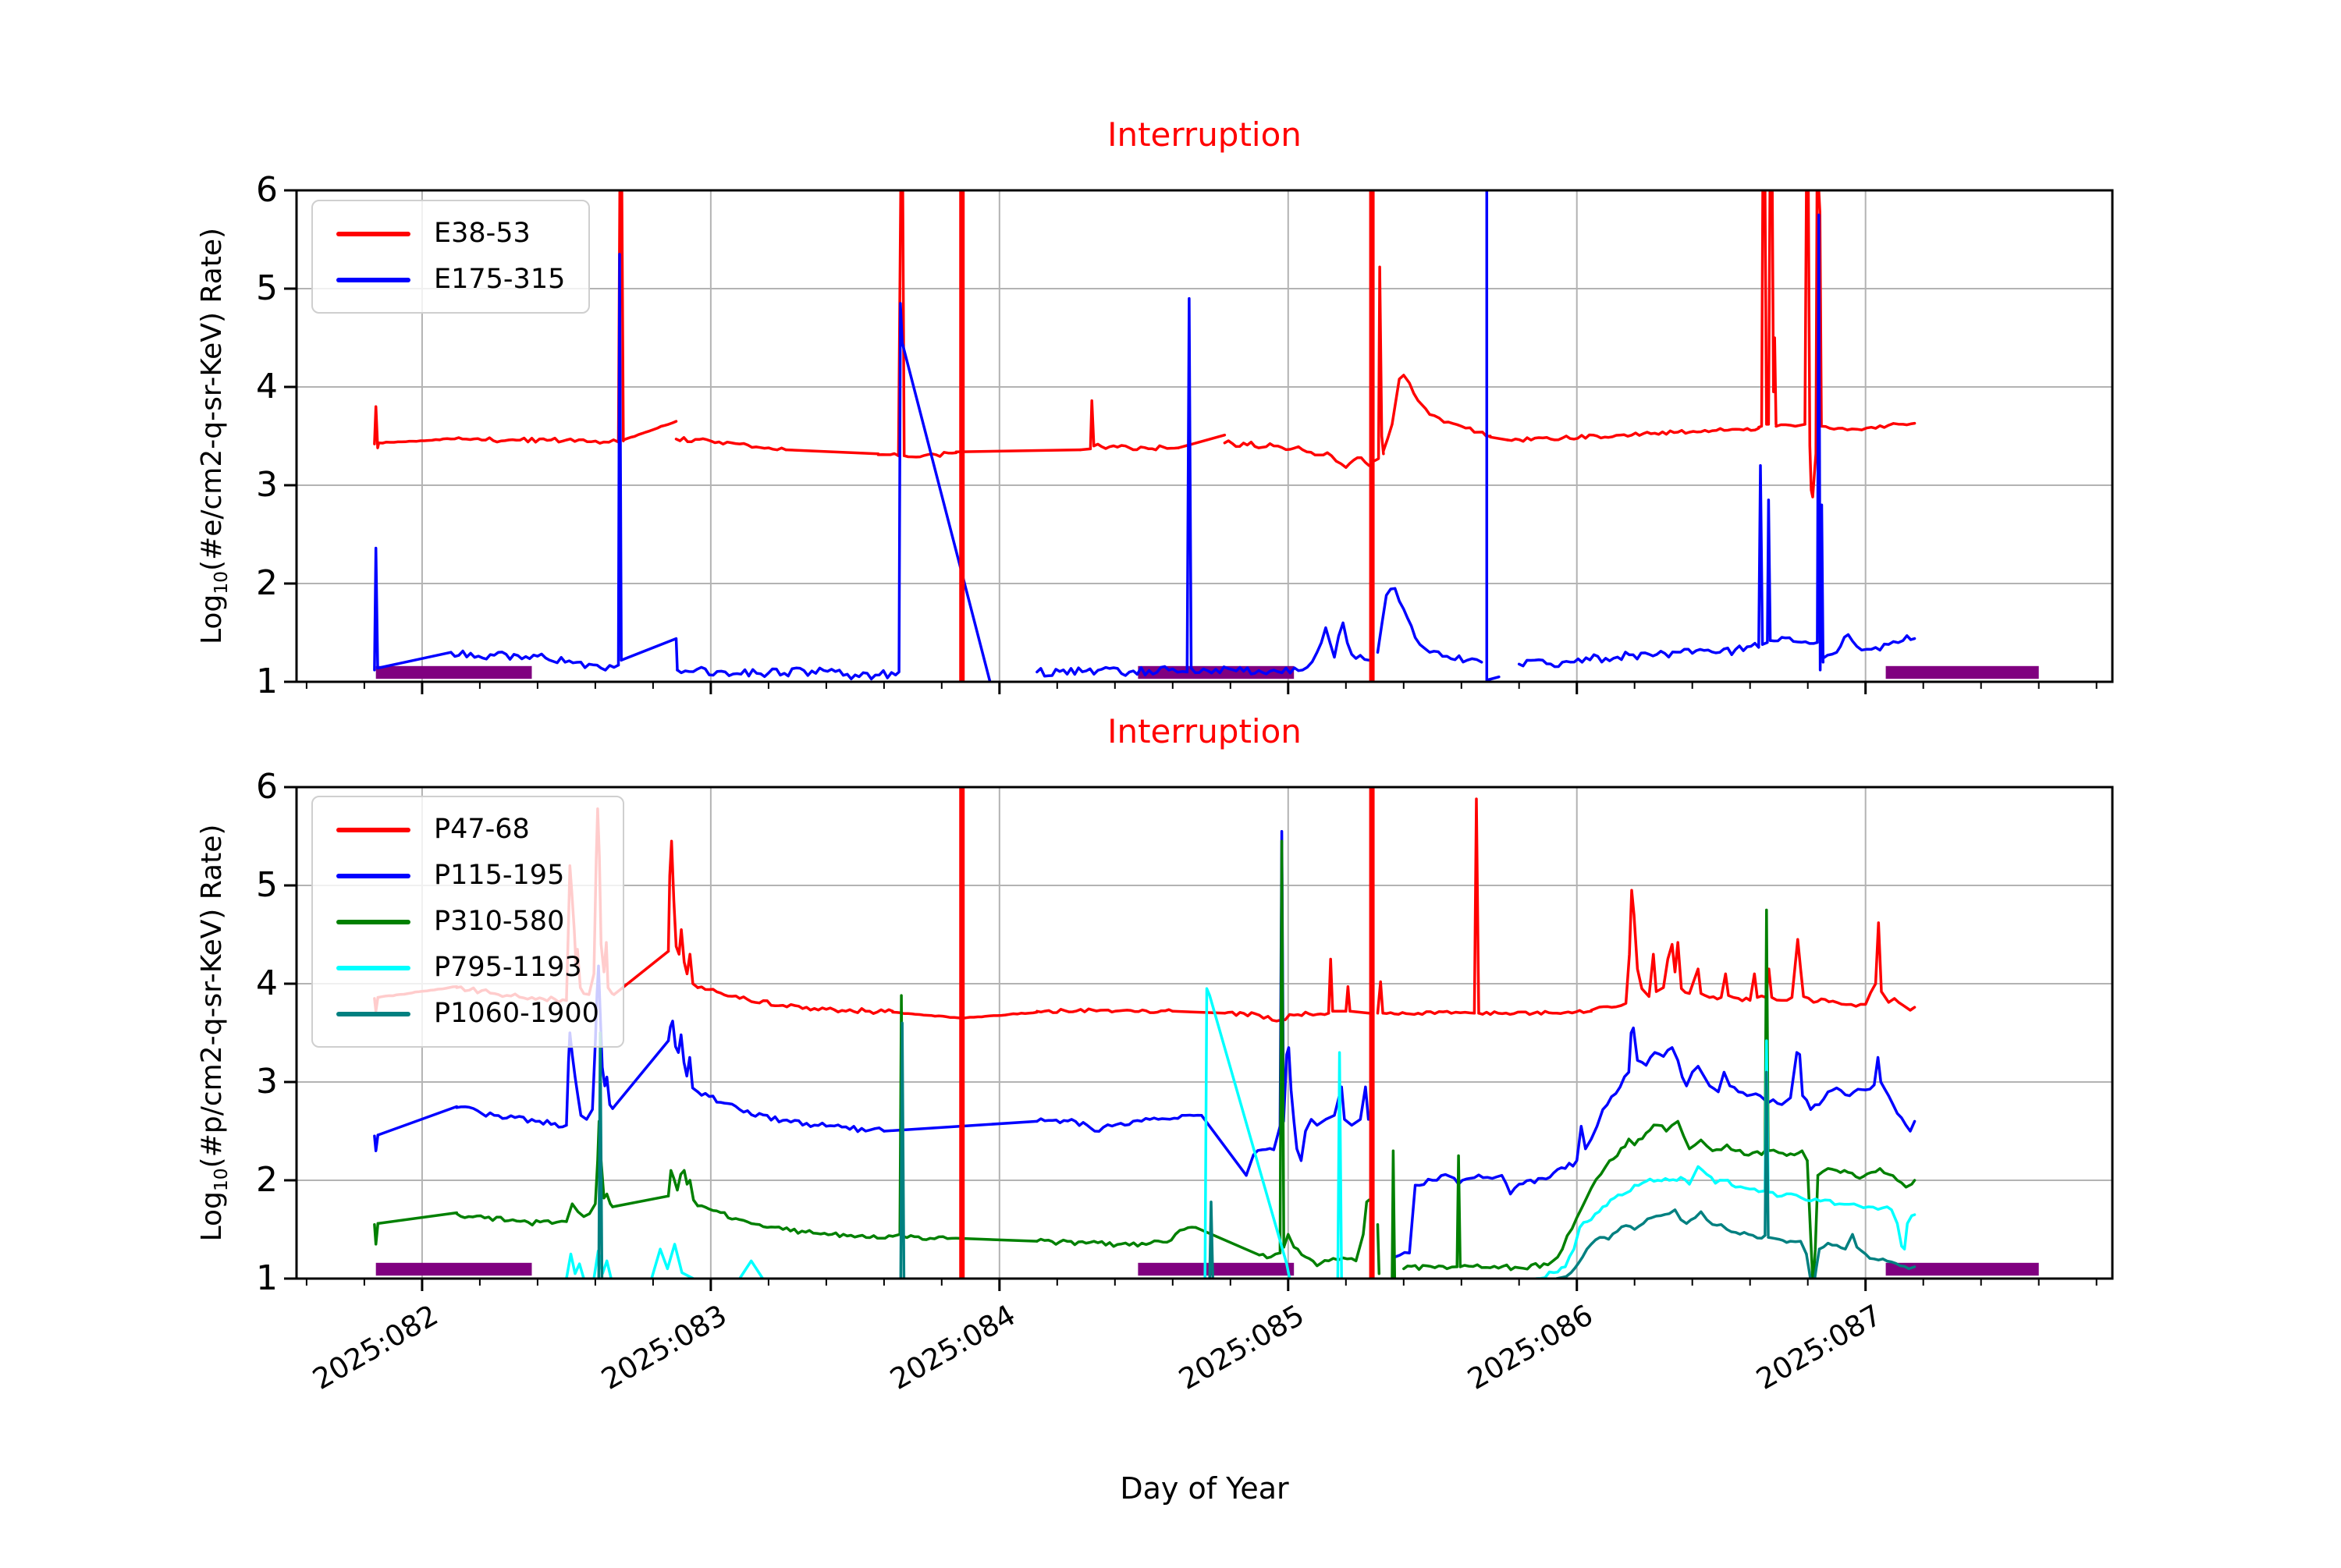  I want to click on legend-label: E38-53, so click(482, 234).